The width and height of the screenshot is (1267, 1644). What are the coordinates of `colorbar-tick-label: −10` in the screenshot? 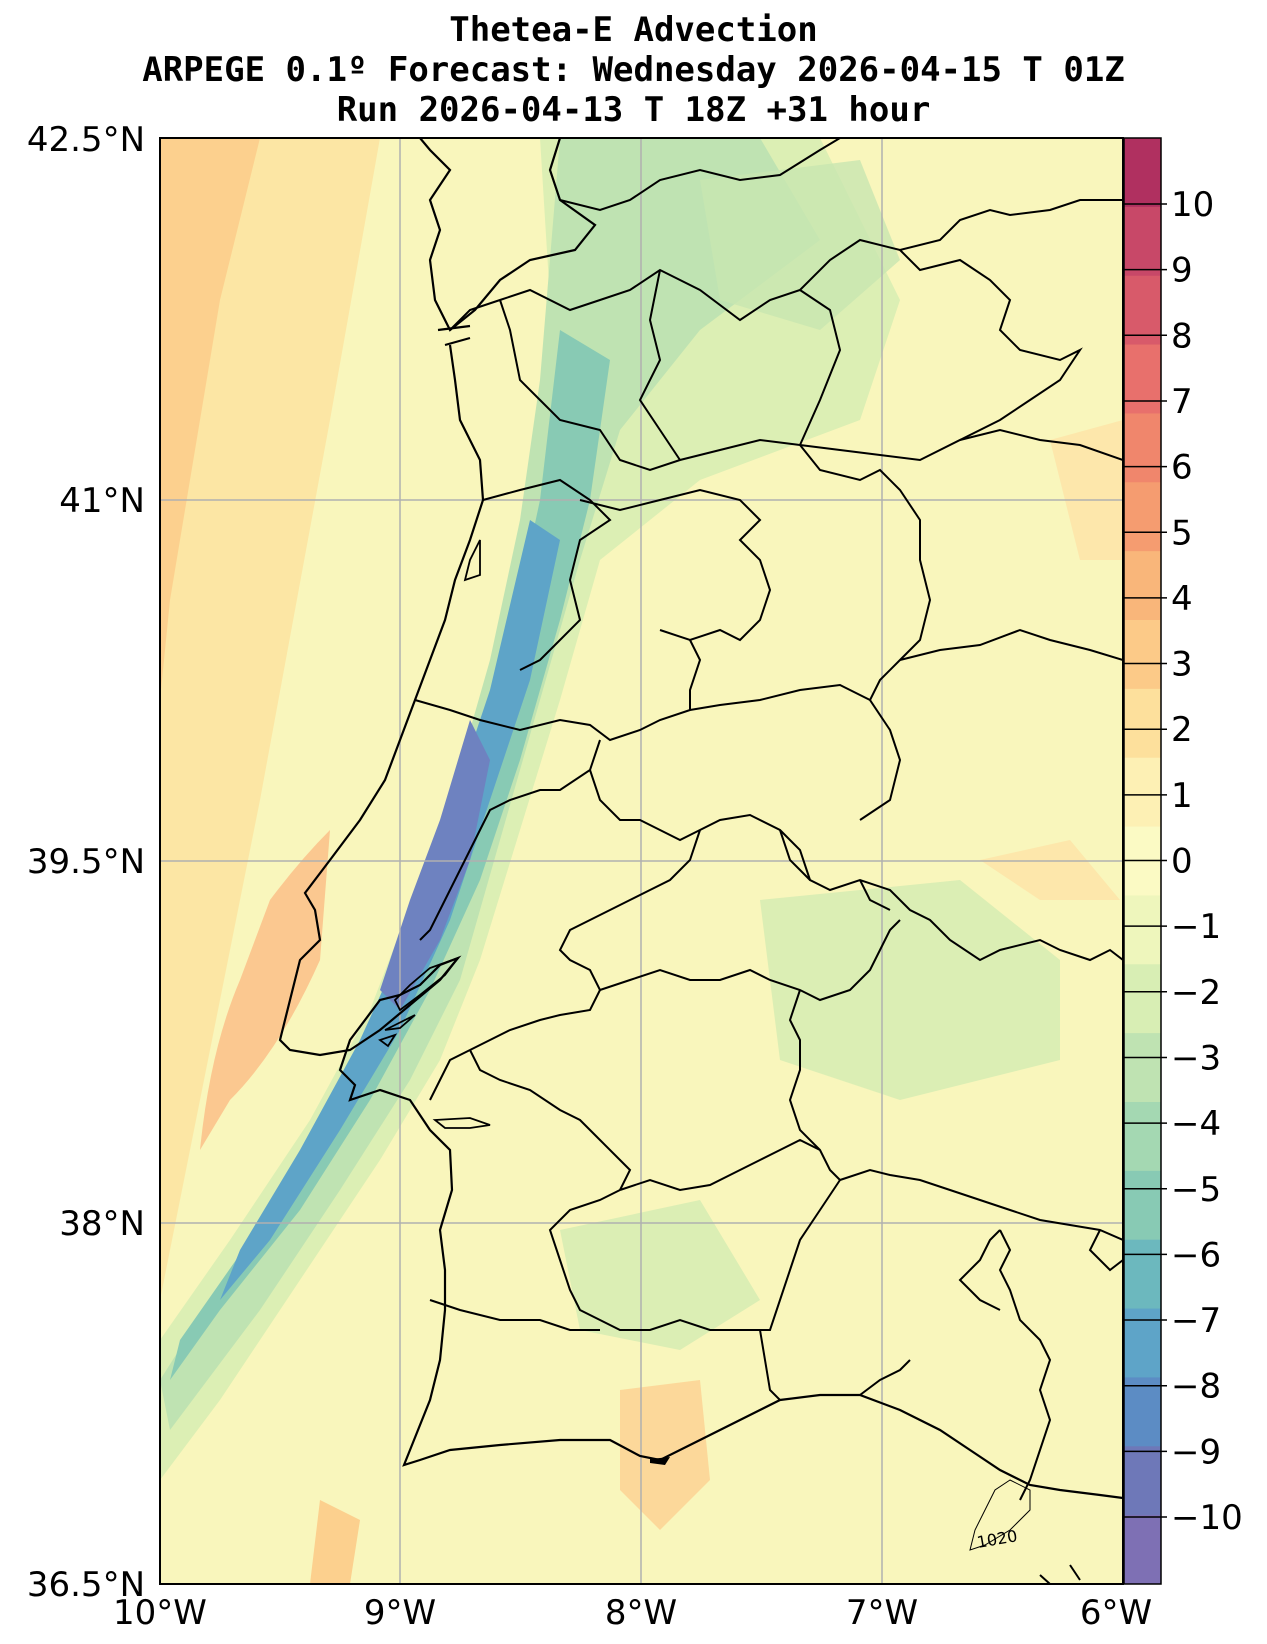 It's located at (1207, 1518).